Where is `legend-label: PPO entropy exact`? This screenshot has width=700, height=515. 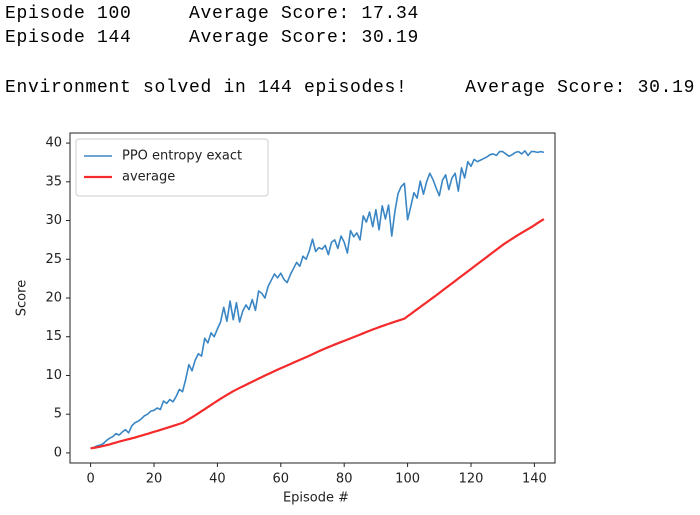
legend-label: PPO entropy exact is located at coordinates (182, 156).